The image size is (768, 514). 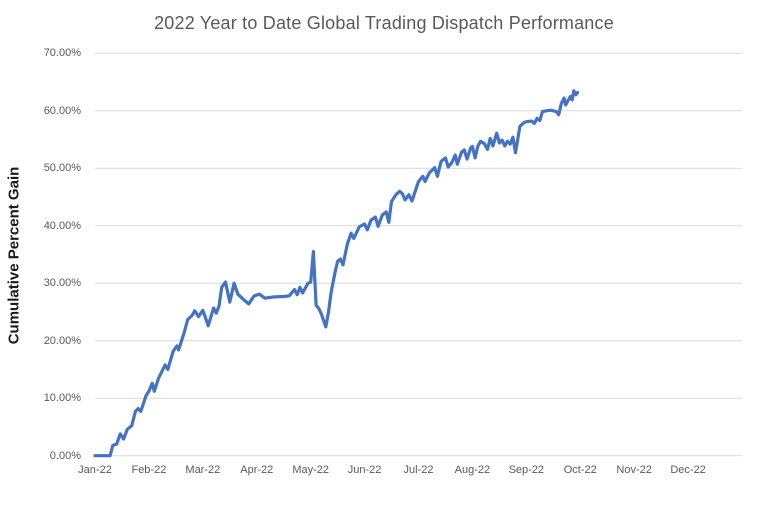 I want to click on y-axis-tick-label: 50.00%, so click(x=62, y=168).